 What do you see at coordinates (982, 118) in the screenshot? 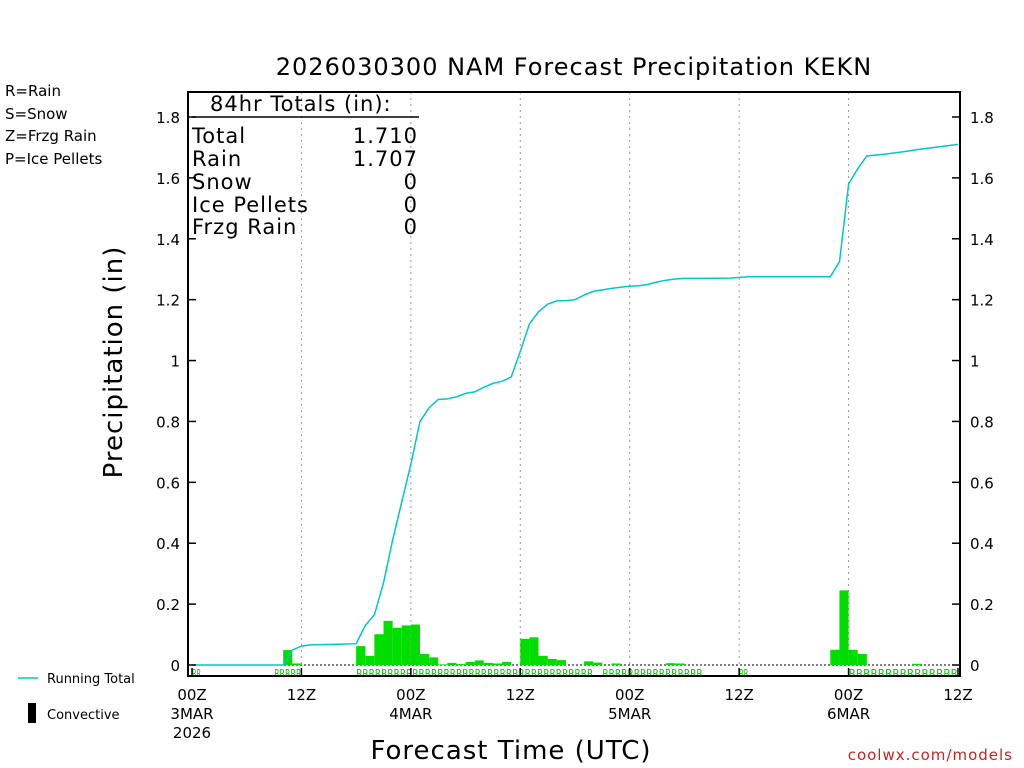
I see `y-tick-label-right: 1.8` at bounding box center [982, 118].